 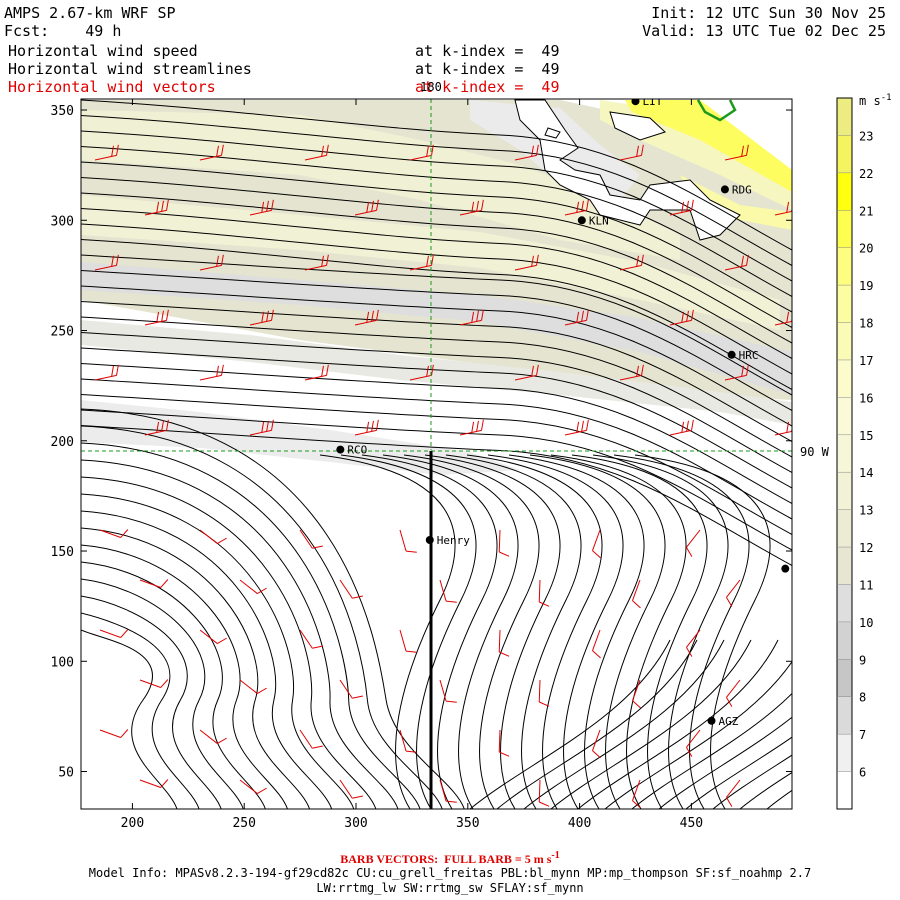 What do you see at coordinates (467, 823) in the screenshot?
I see `x-tick-label: 350` at bounding box center [467, 823].